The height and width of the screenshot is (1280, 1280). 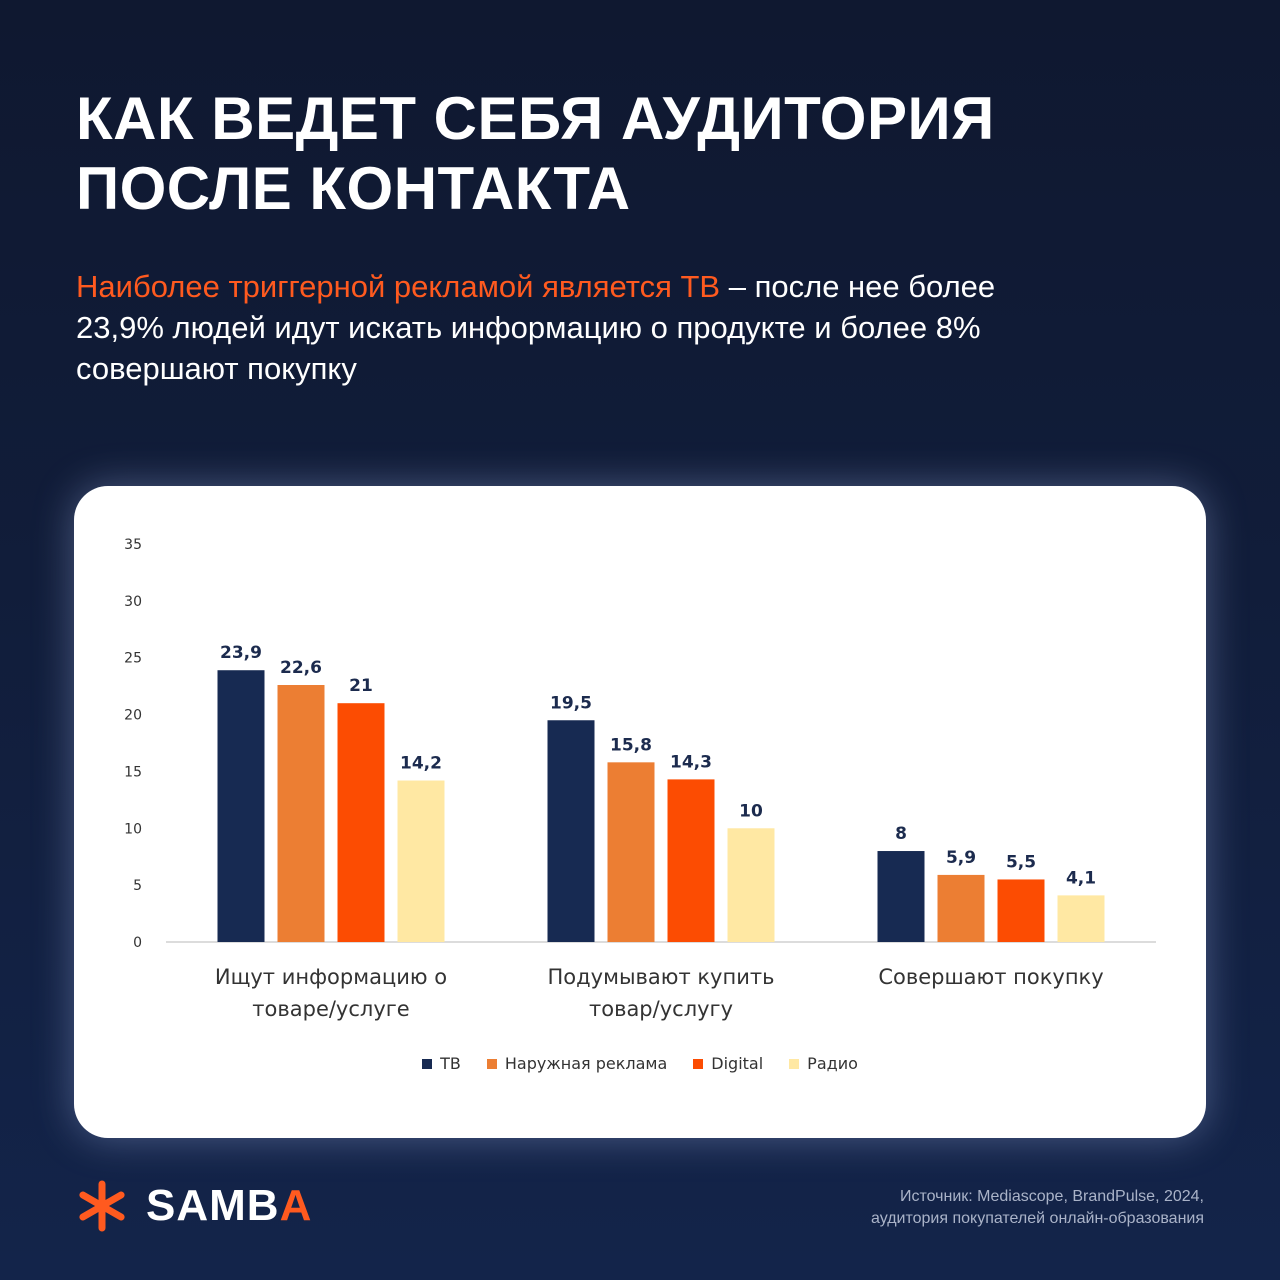 I want to click on subtitle-accent: Наиболее триггерной рекламой является ТВ, so click(x=398, y=286).